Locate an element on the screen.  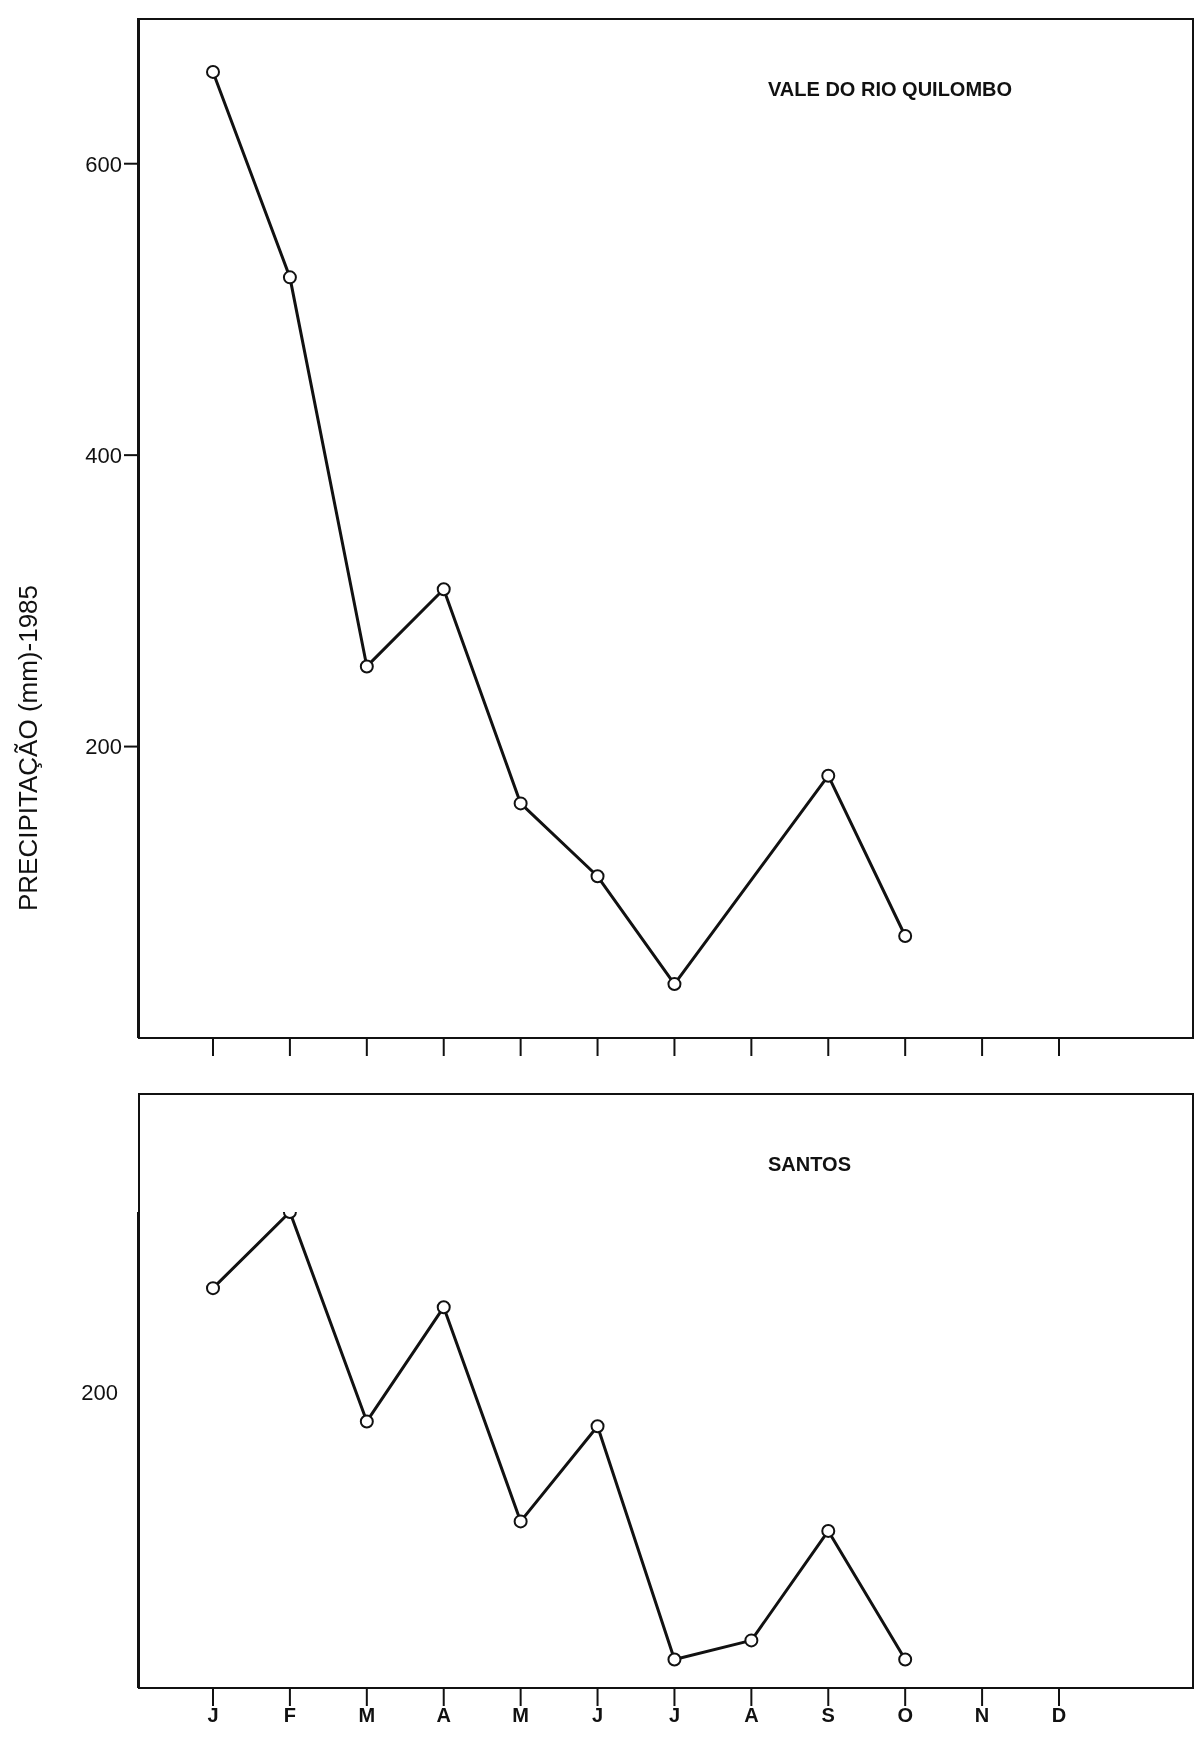
y-tick-label: 400 is located at coordinates (103, 455).